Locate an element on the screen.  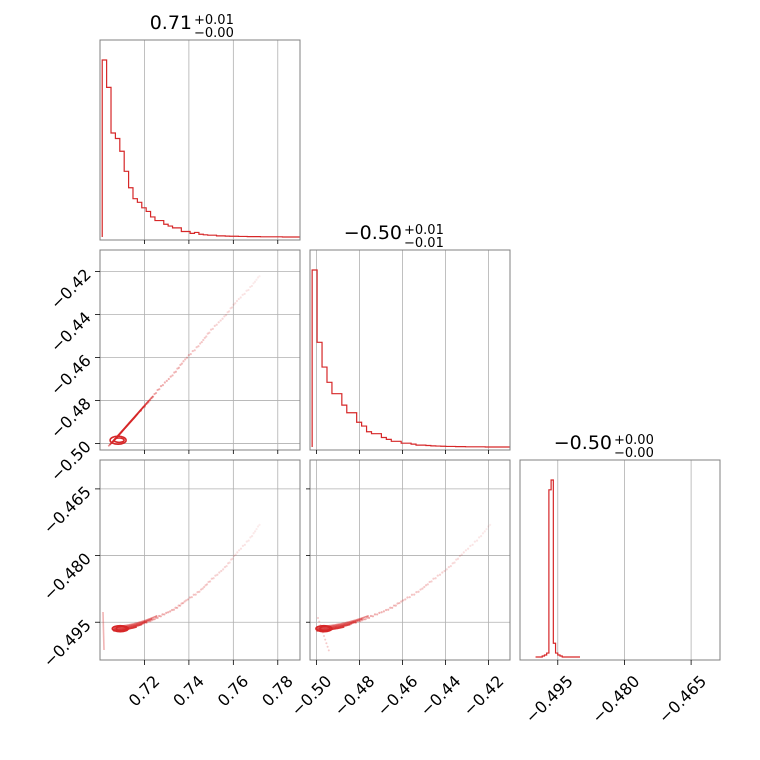
x-tick-label: −0.44 is located at coordinates (440, 696).